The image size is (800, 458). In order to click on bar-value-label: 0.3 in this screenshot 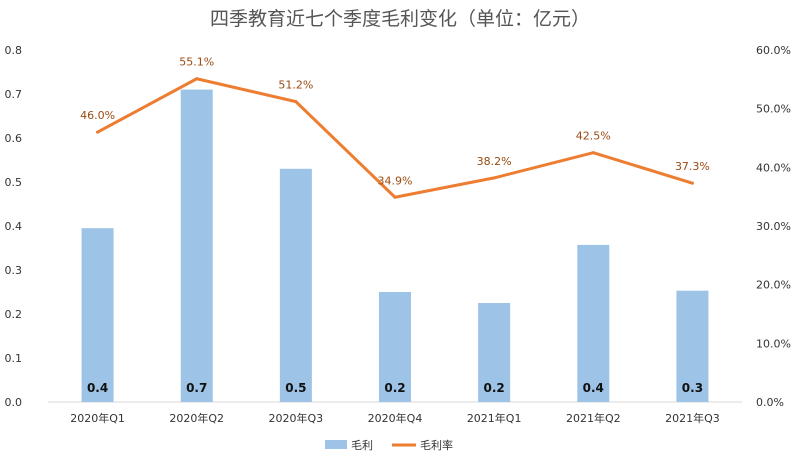, I will do `click(692, 388)`.